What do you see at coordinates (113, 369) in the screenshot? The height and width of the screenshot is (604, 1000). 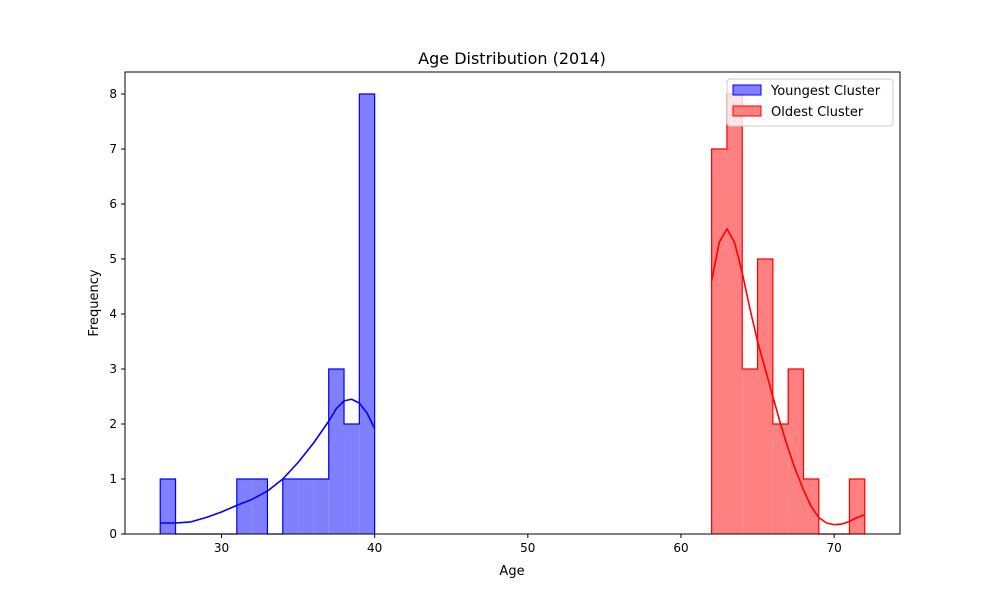 I see `y-tick-label: 3` at bounding box center [113, 369].